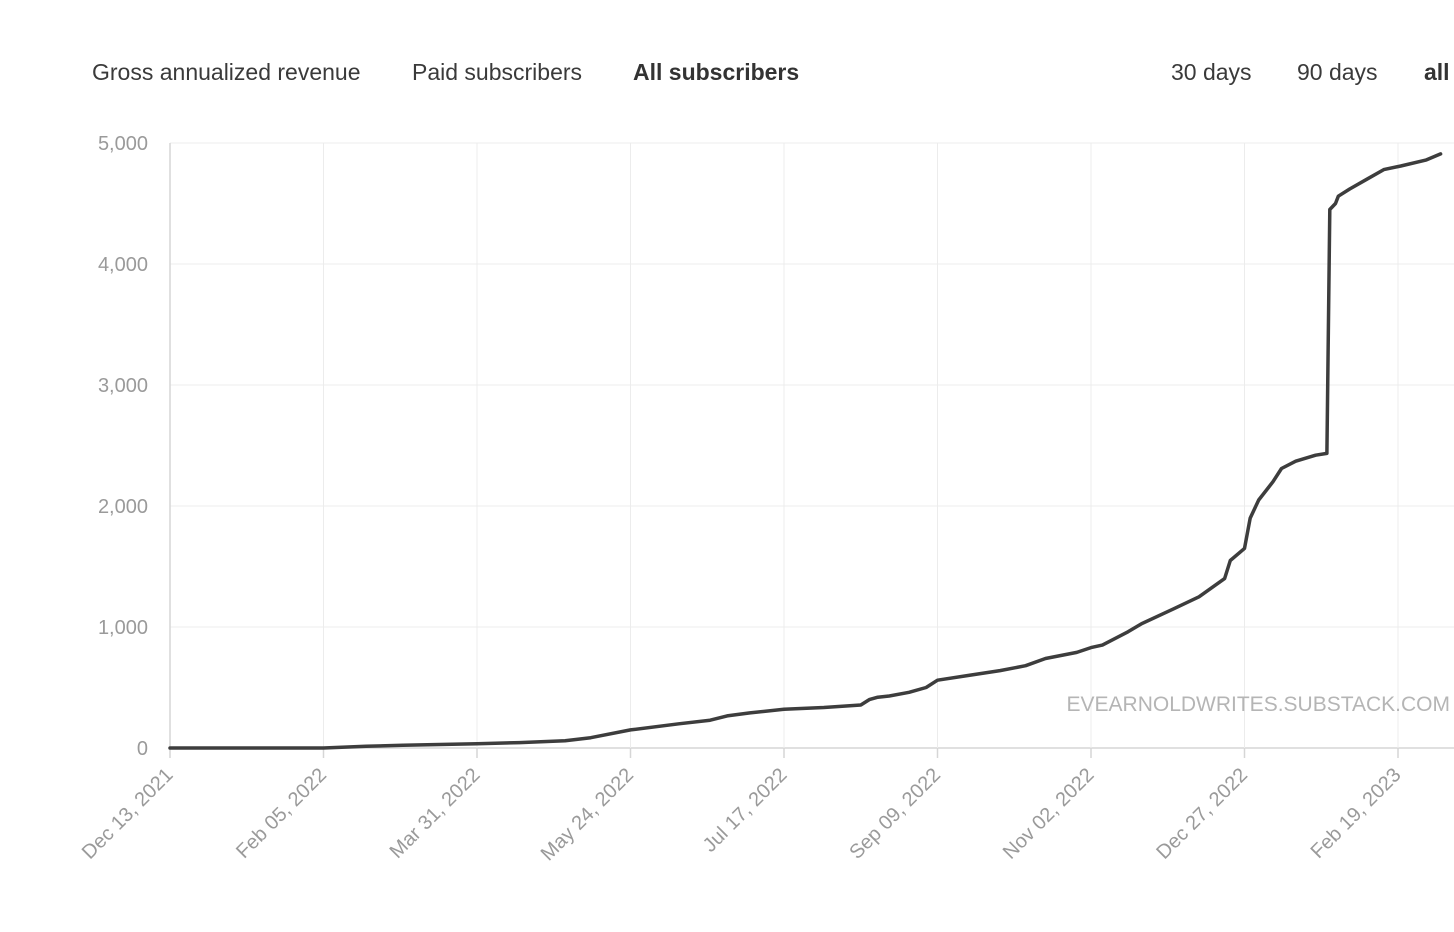 Image resolution: width=1454 pixels, height=932 pixels. Describe the element at coordinates (123, 507) in the screenshot. I see `y-tick-label: 2,000` at that location.